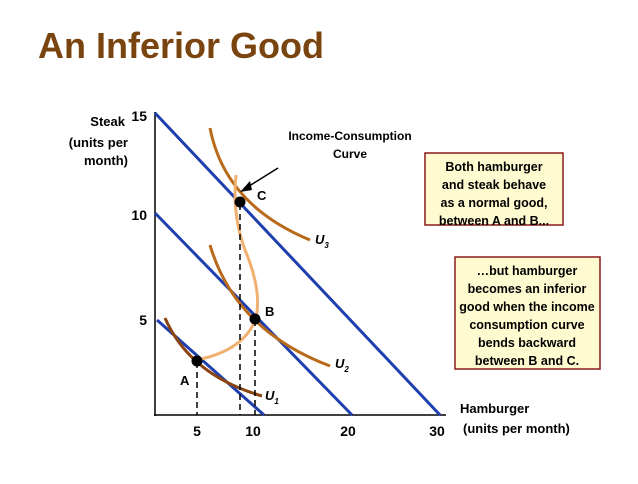  What do you see at coordinates (106, 160) in the screenshot?
I see `y-label: month)` at bounding box center [106, 160].